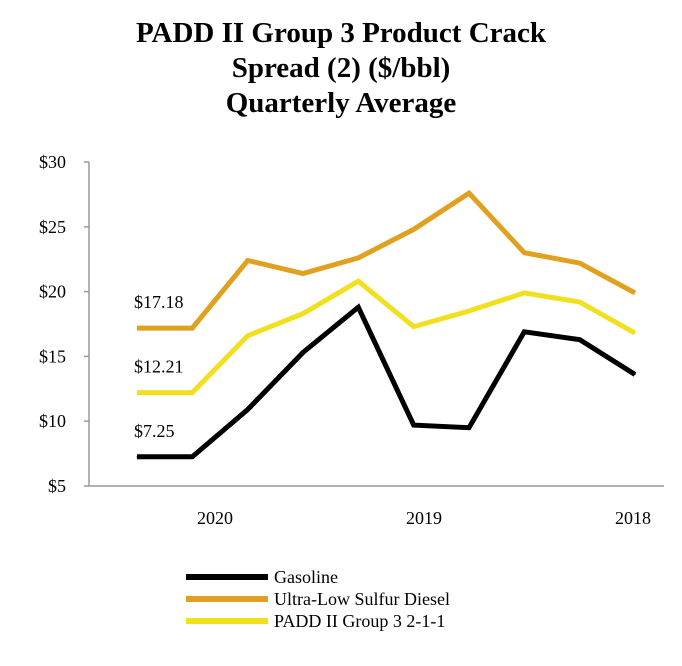 The image size is (682, 666). What do you see at coordinates (57, 486) in the screenshot?
I see `y-tick-label: $5` at bounding box center [57, 486].